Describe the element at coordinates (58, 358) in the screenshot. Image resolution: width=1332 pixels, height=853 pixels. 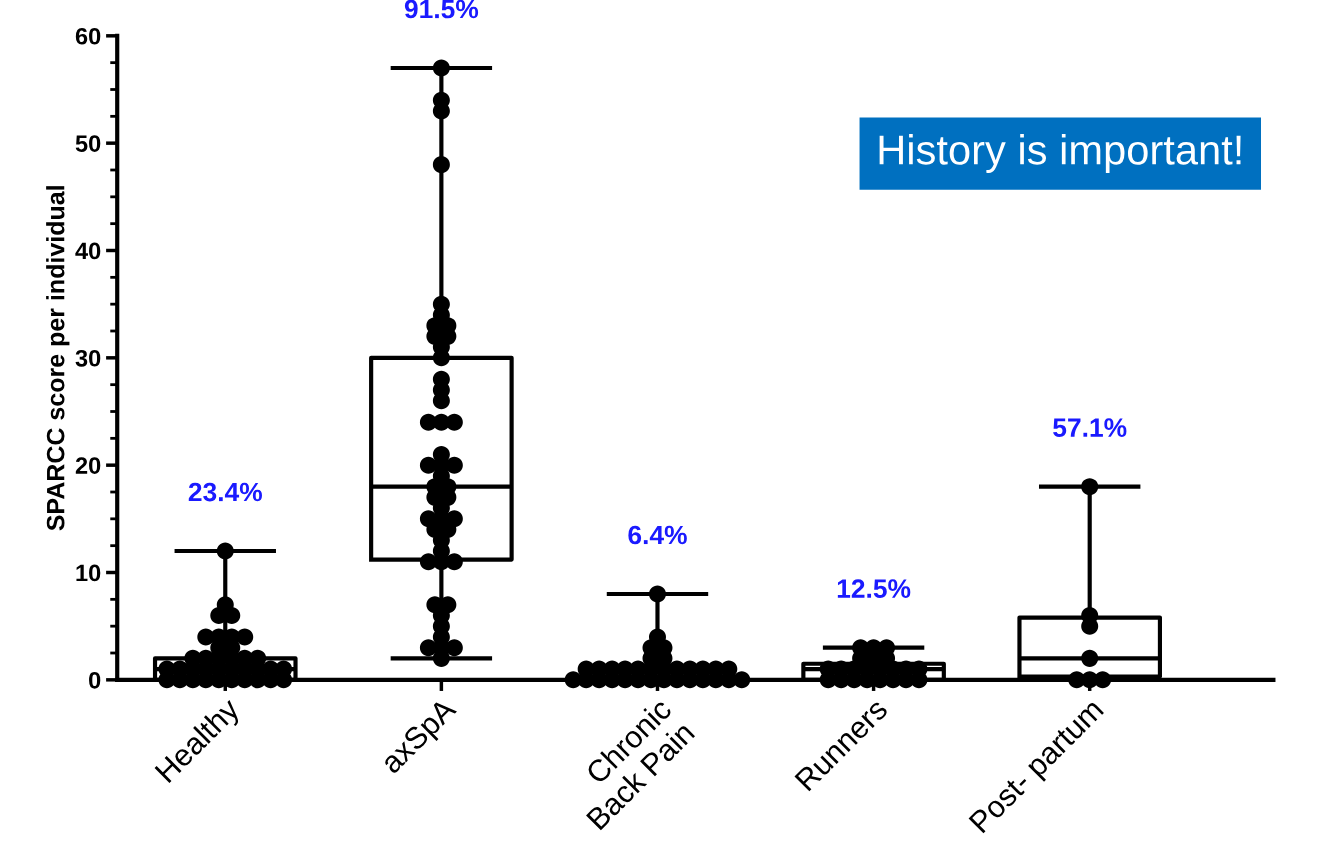
I see `y-axis-title: SPARCC score per individual` at that location.